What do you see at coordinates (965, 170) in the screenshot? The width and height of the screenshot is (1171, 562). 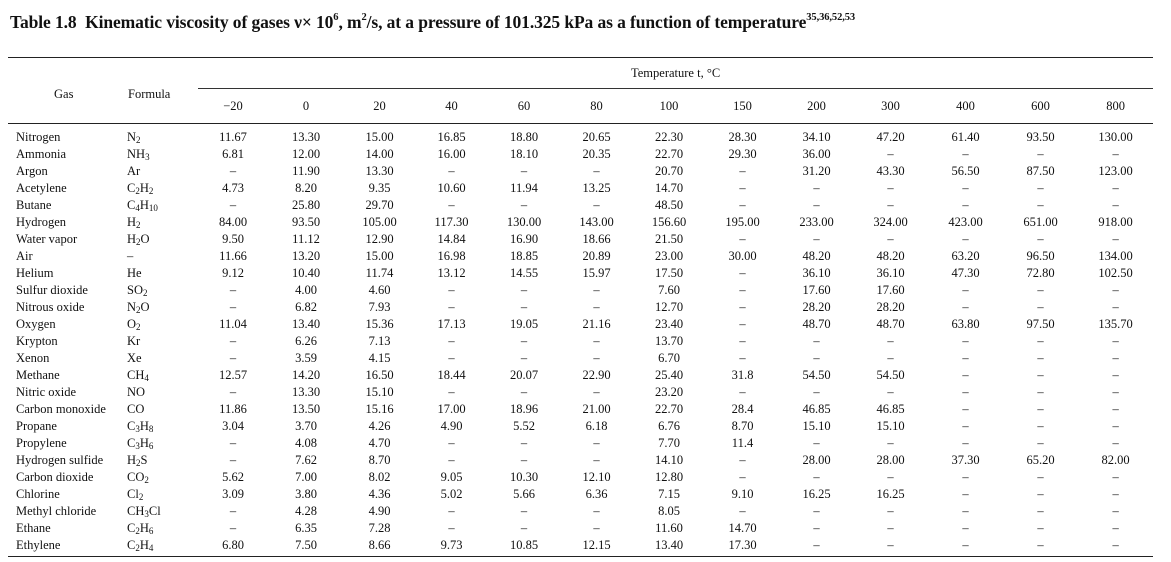 I see `viscosity-value-cell: 56.50` at bounding box center [965, 170].